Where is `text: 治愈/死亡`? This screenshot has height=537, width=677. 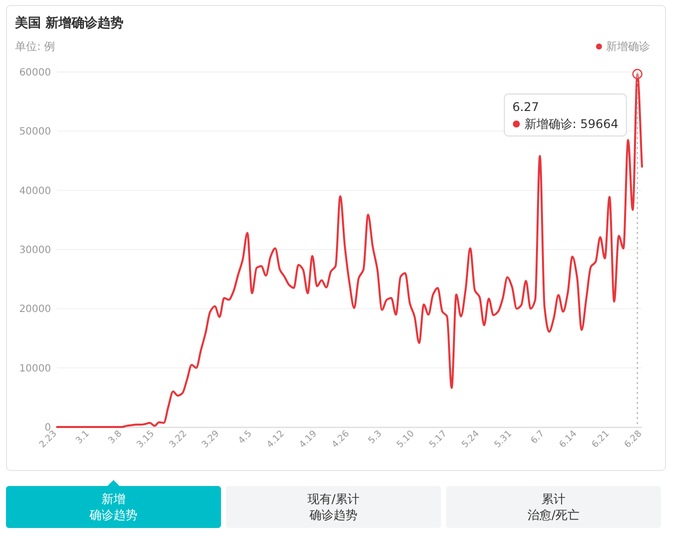 text: 治愈/死亡 is located at coordinates (553, 515).